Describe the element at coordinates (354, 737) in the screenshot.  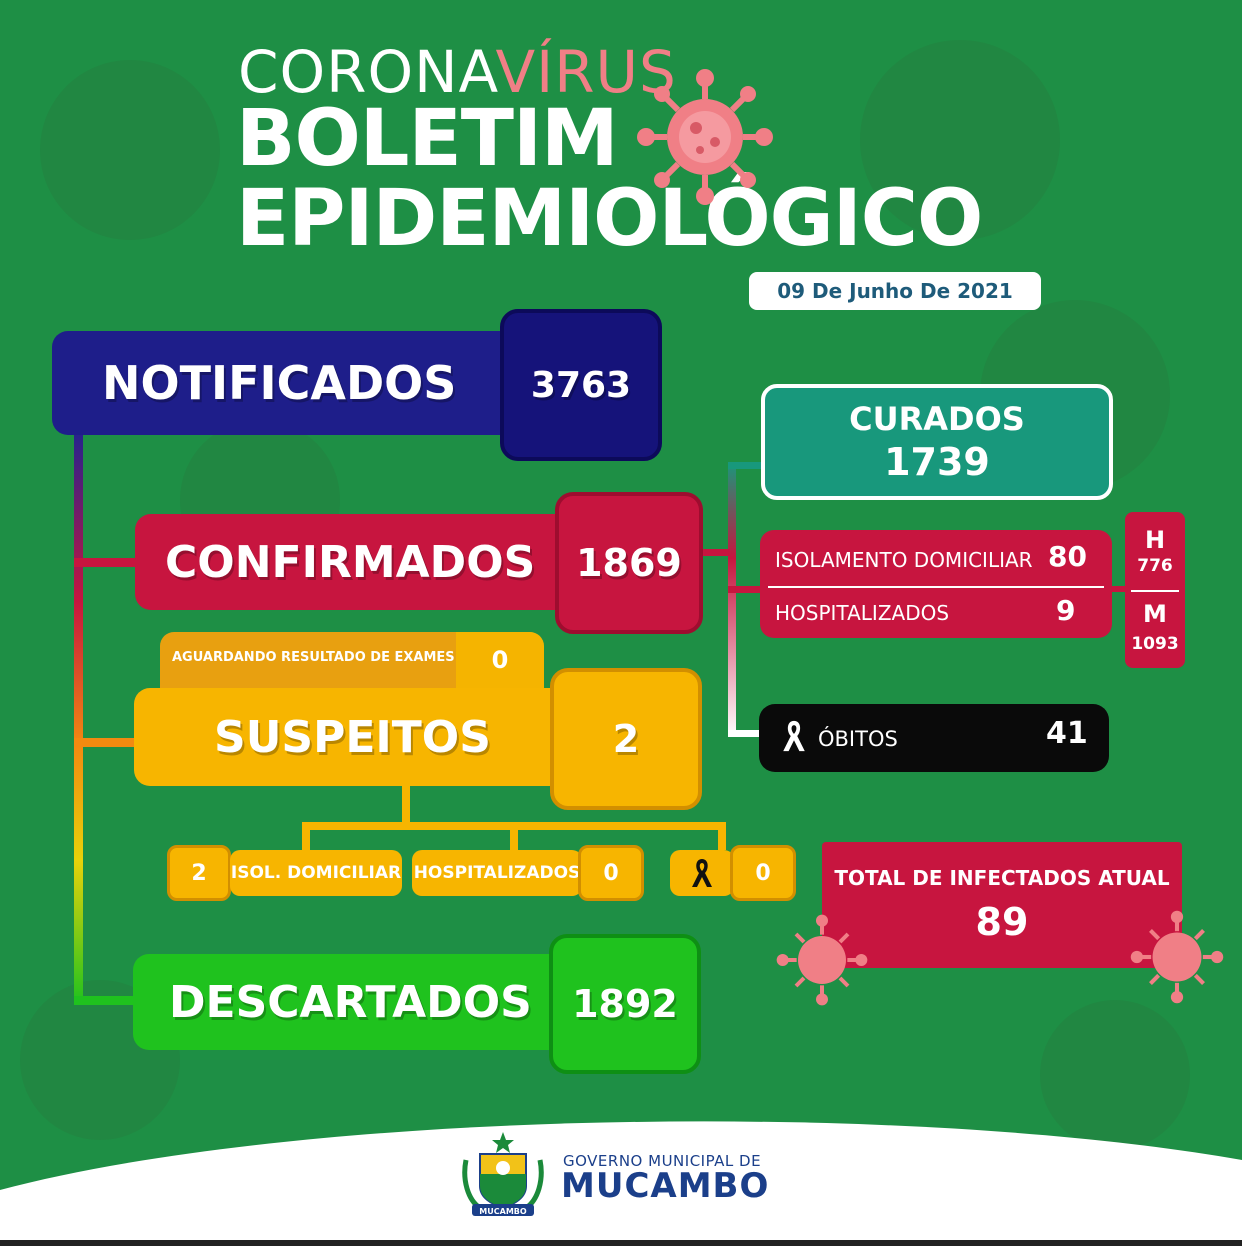
I see `suspeitos-label: SUSPEITOS` at that location.